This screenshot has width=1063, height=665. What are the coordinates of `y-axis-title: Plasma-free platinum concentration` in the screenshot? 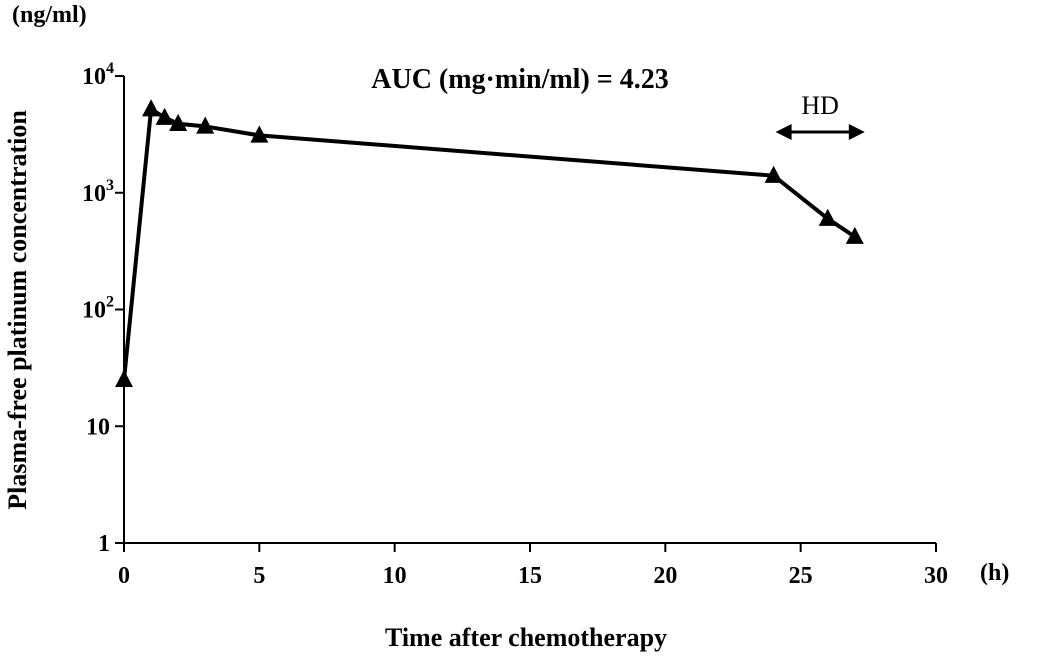 It's located at (17, 310).